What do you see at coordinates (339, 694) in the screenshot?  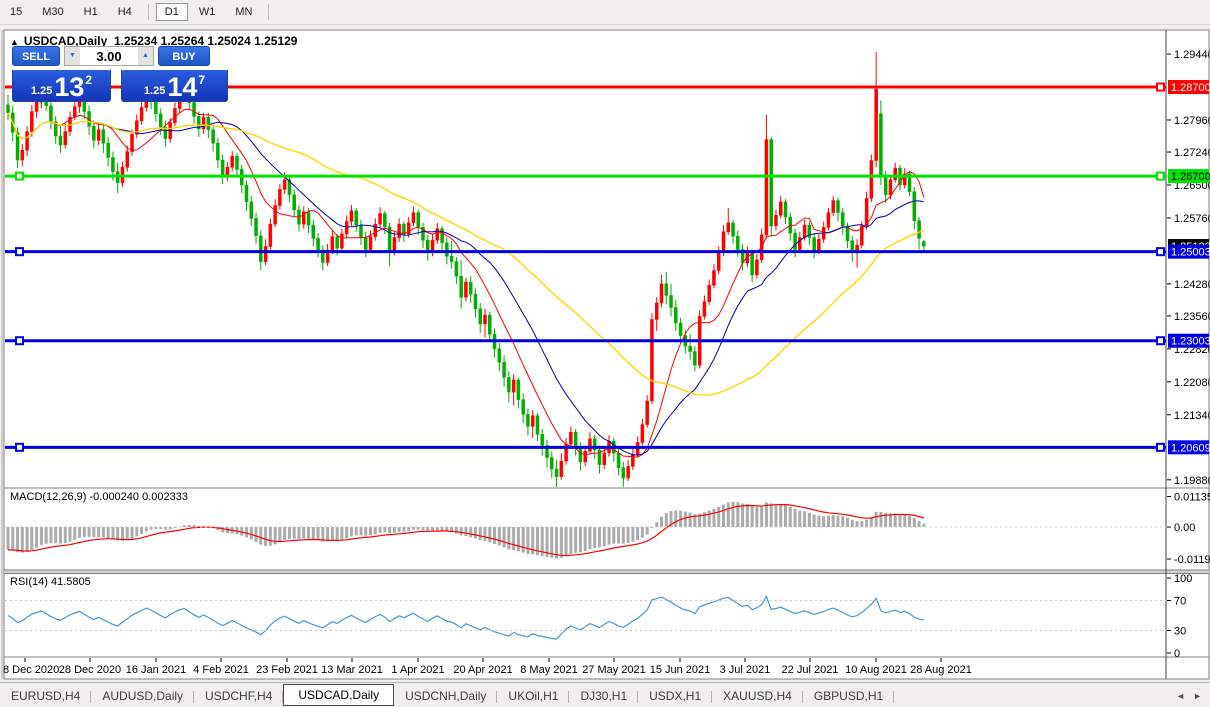 I see `tab-usdcad-daily: USDCAD,Daily` at bounding box center [339, 694].